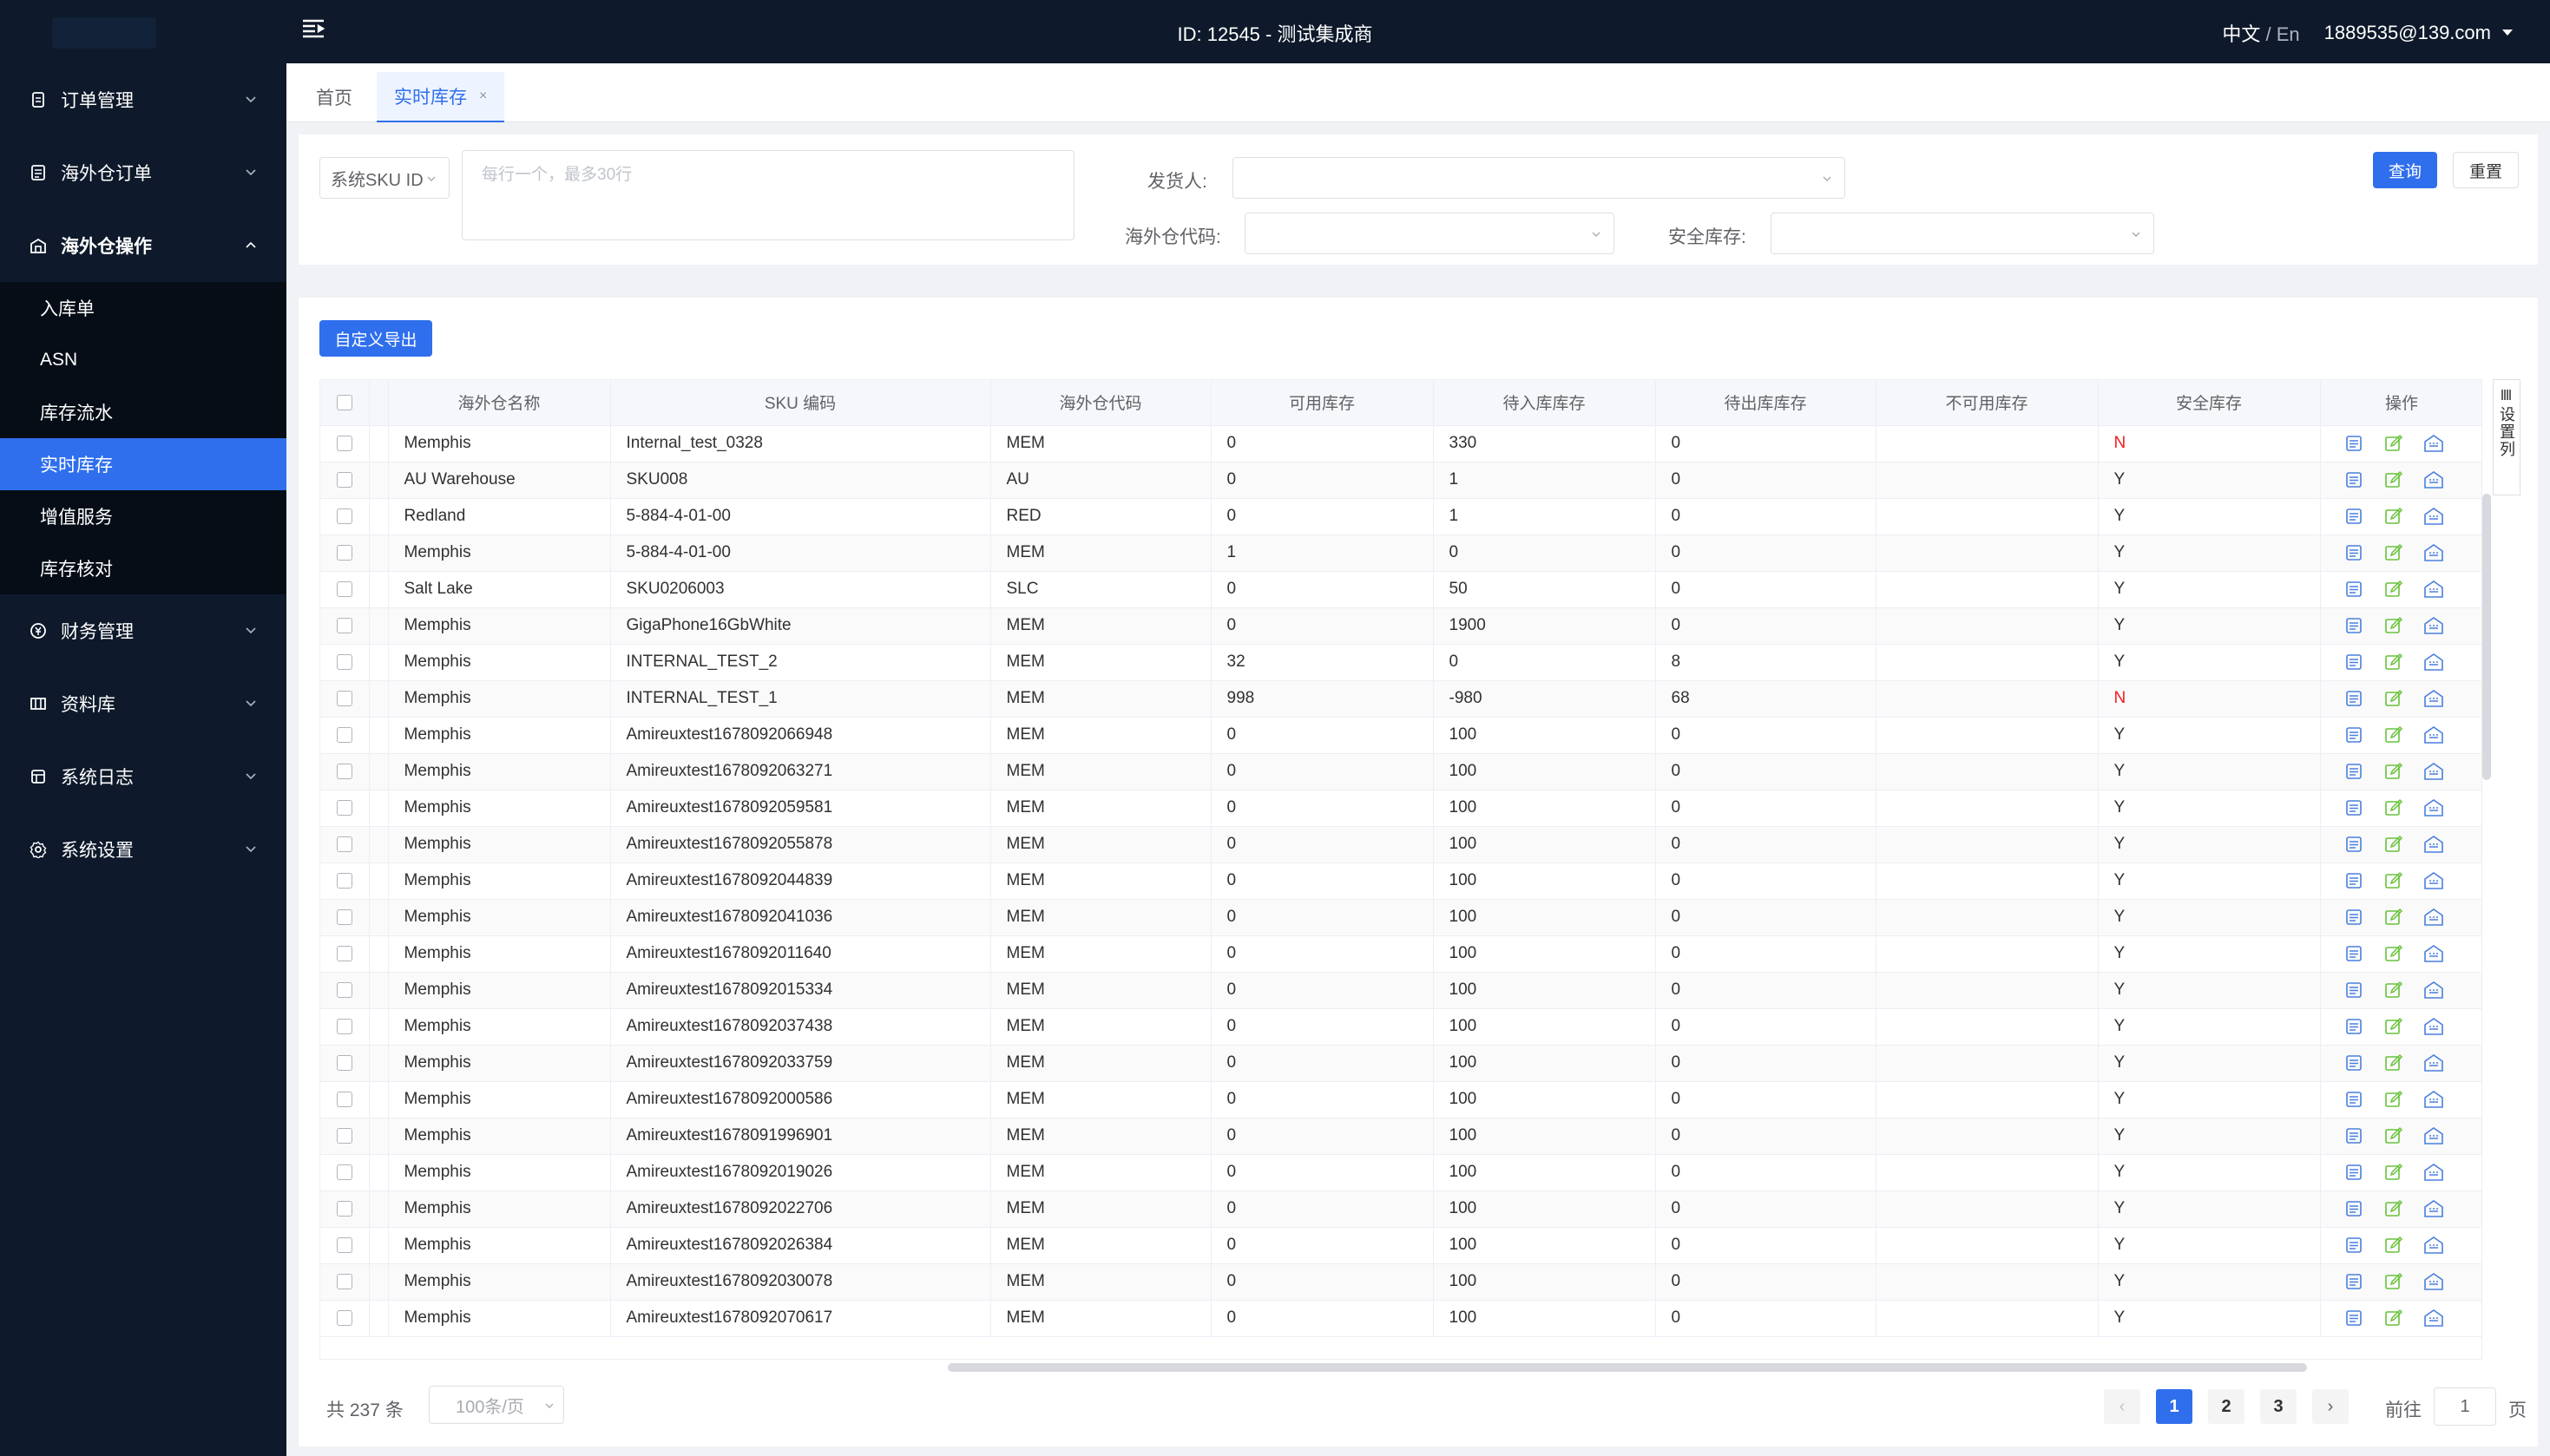 Image resolution: width=2550 pixels, height=1456 pixels. I want to click on user-email: 1889535@139.com, so click(2407, 32).